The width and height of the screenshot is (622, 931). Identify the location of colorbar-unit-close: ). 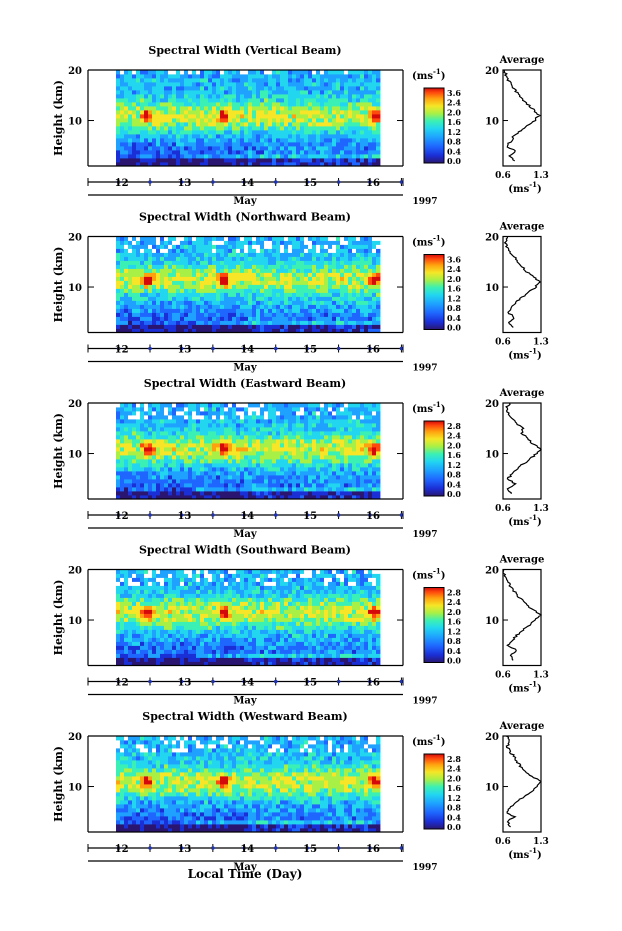
(443, 243).